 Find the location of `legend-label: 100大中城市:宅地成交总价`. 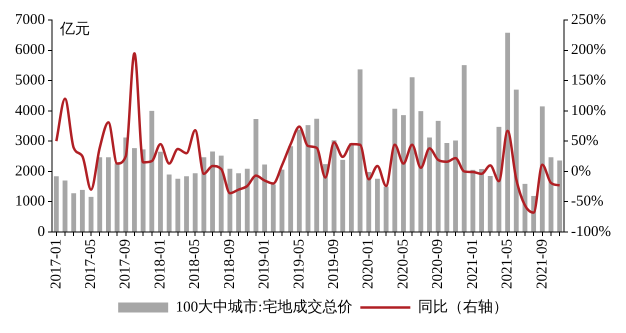

legend-label: 100大中城市:宅地成交总价 is located at coordinates (264, 307).